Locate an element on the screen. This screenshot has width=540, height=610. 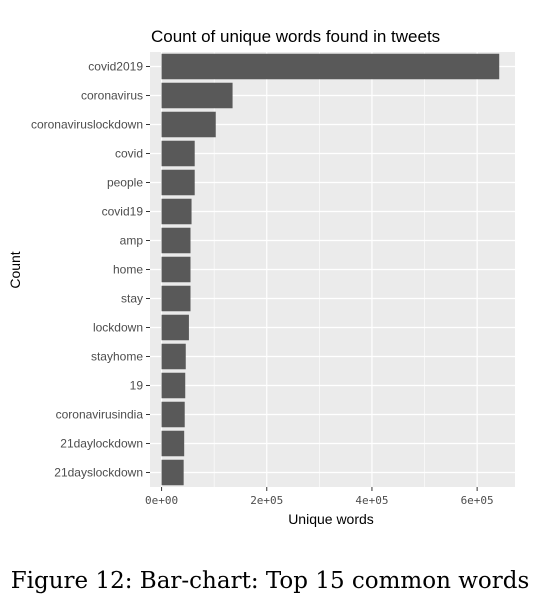
bar-stayhome is located at coordinates (173, 356).